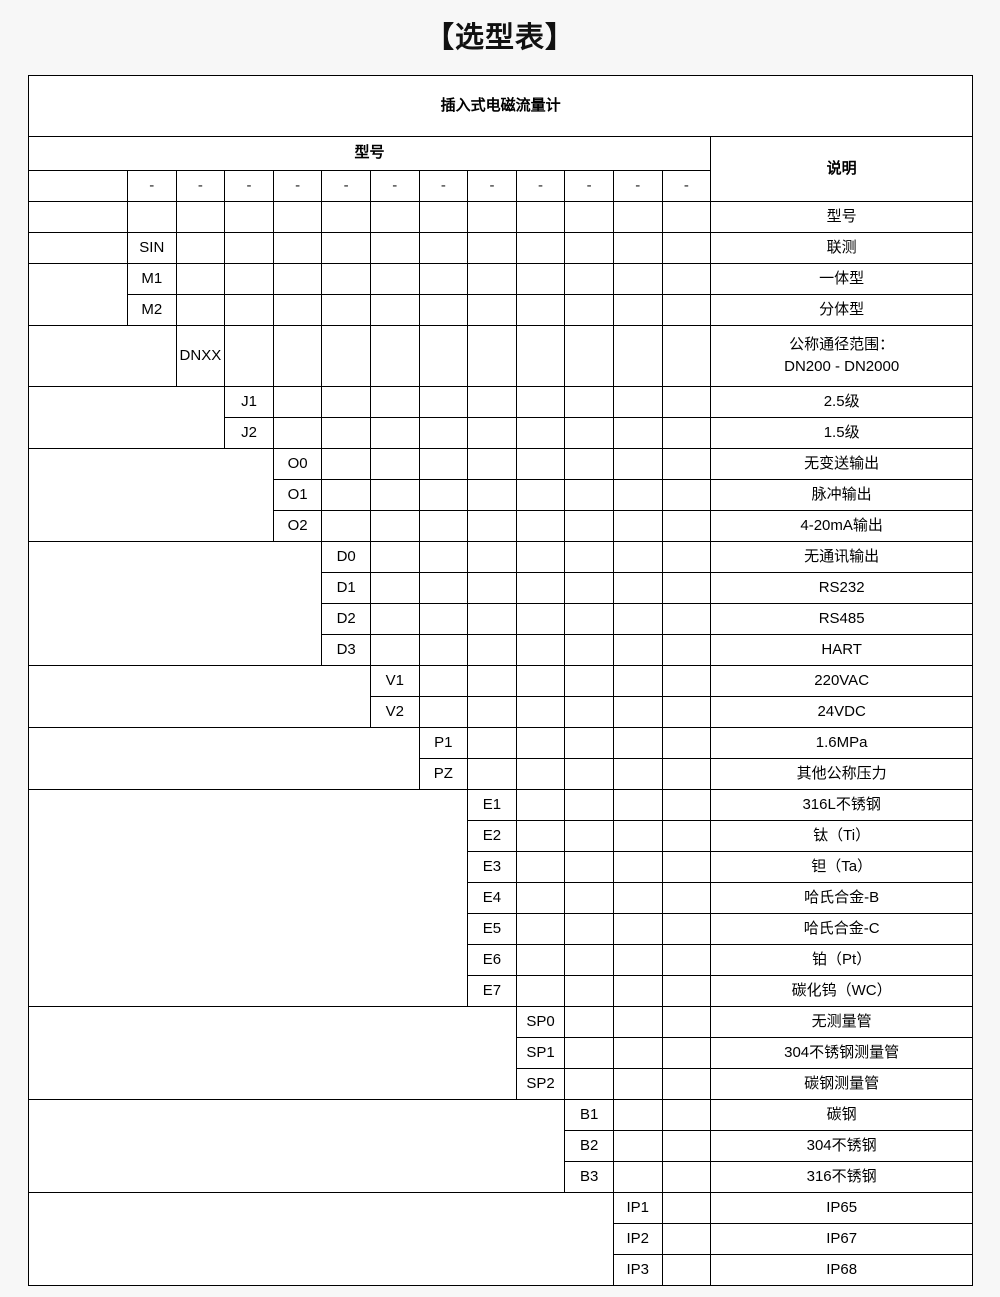 The width and height of the screenshot is (1000, 1297). What do you see at coordinates (492, 805) in the screenshot?
I see `code-cell-electrode-material-1: E1` at bounding box center [492, 805].